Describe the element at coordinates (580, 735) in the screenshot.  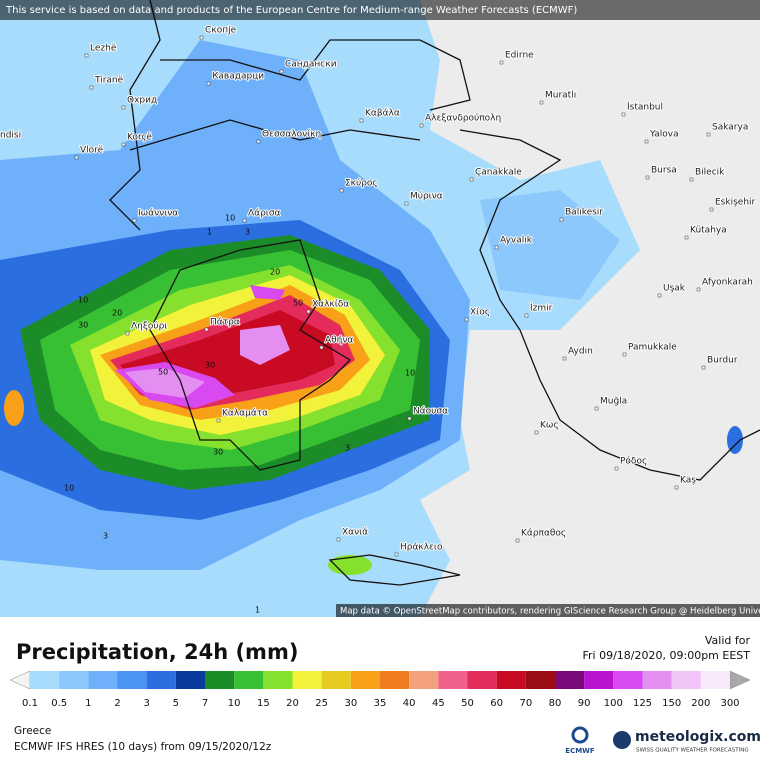
I see `ecmwf-logo` at that location.